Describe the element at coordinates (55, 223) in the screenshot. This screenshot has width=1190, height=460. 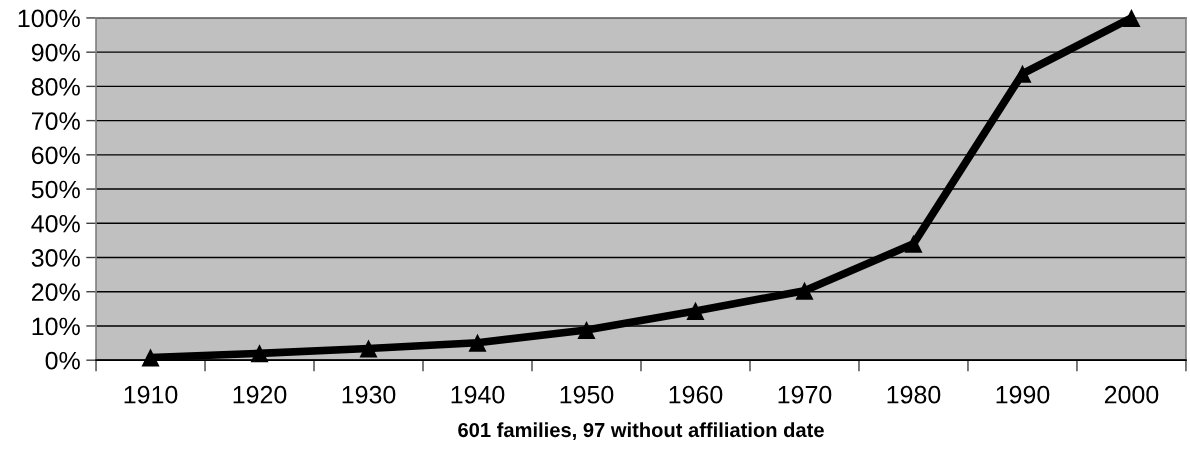
I see `y-tick-label: 40%` at that location.